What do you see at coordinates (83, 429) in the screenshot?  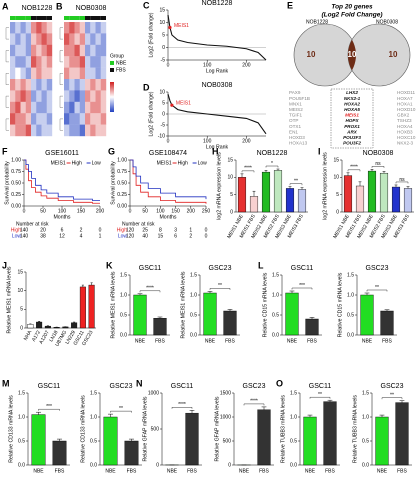 I see `y-axis-label: Relative CD133 mRNA levels` at bounding box center [83, 429].